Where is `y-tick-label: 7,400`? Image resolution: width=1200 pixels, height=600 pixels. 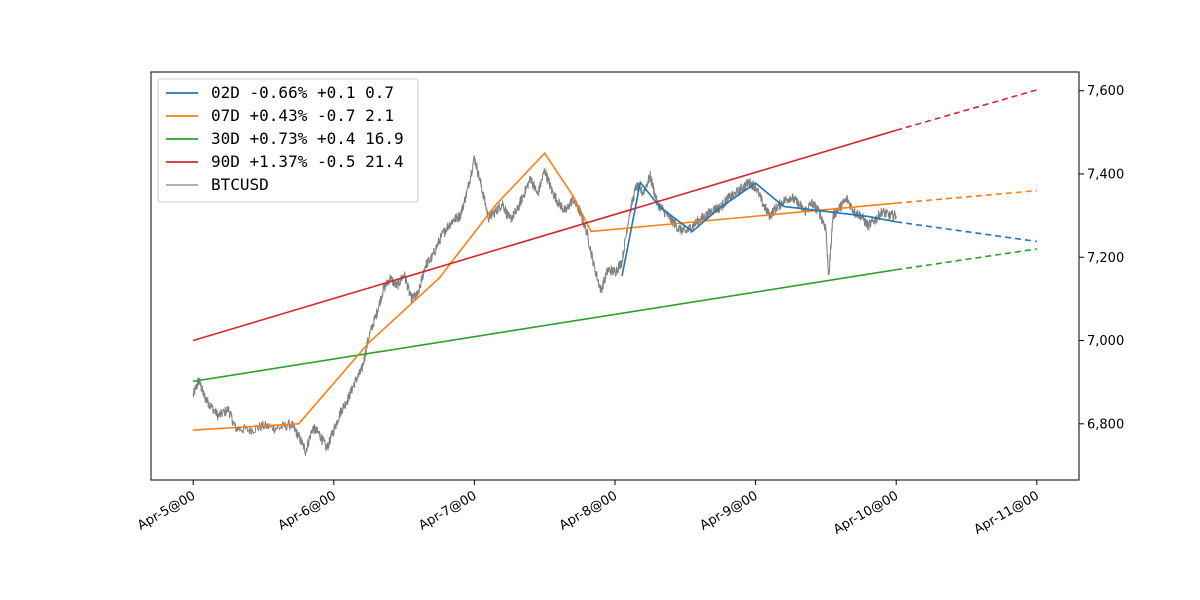
y-tick-label: 7,400 is located at coordinates (1105, 175).